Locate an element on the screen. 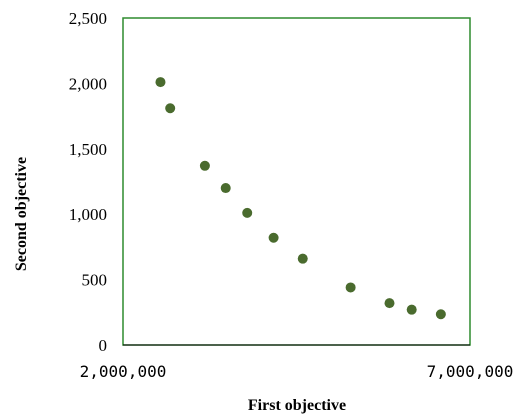  y-axis-title: Second objective is located at coordinates (21, 214).